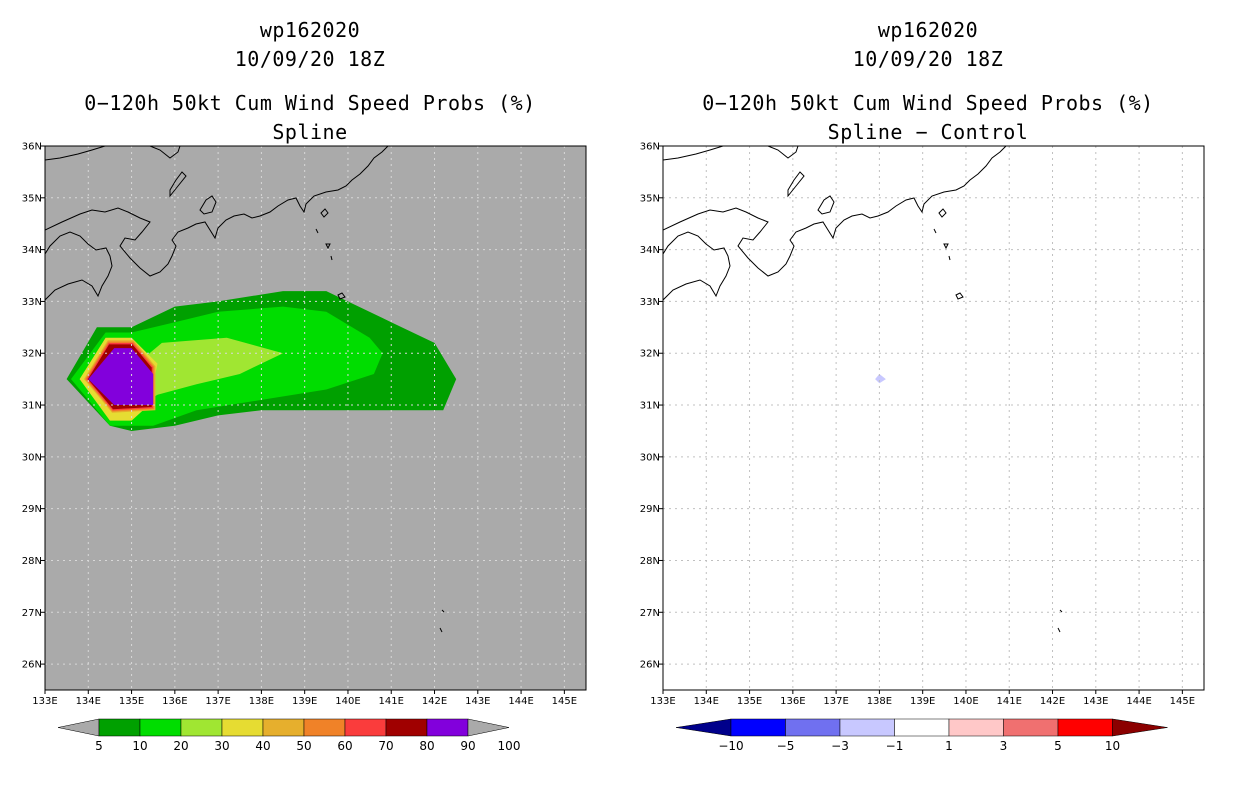 This screenshot has width=1236, height=800. What do you see at coordinates (32, 302) in the screenshot?
I see `left-ytick-label: 33N` at bounding box center [32, 302].